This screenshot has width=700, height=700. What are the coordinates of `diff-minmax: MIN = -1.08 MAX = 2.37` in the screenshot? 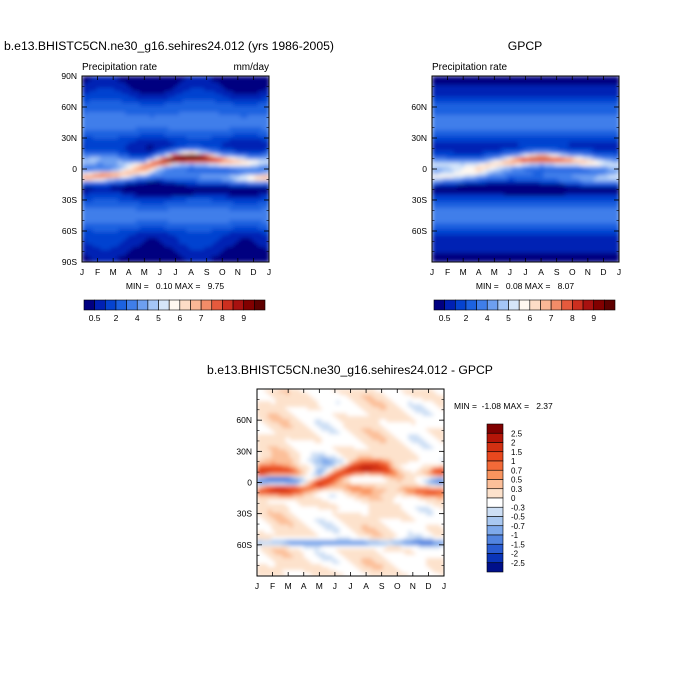 It's located at (503, 406).